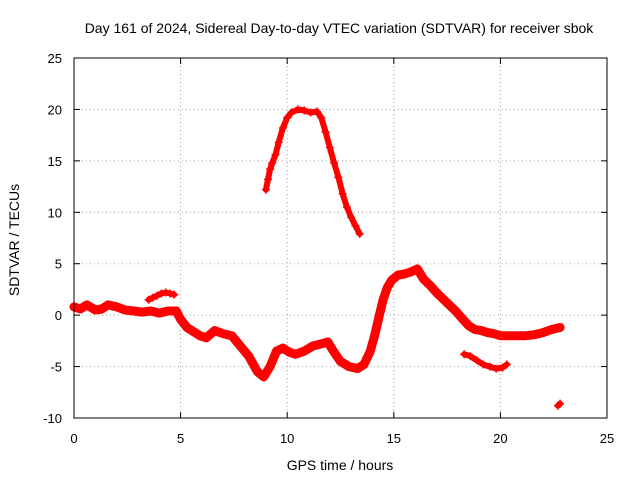 This screenshot has height=480, width=640. Describe the element at coordinates (52, 418) in the screenshot. I see `y-tick-label: -10` at that location.